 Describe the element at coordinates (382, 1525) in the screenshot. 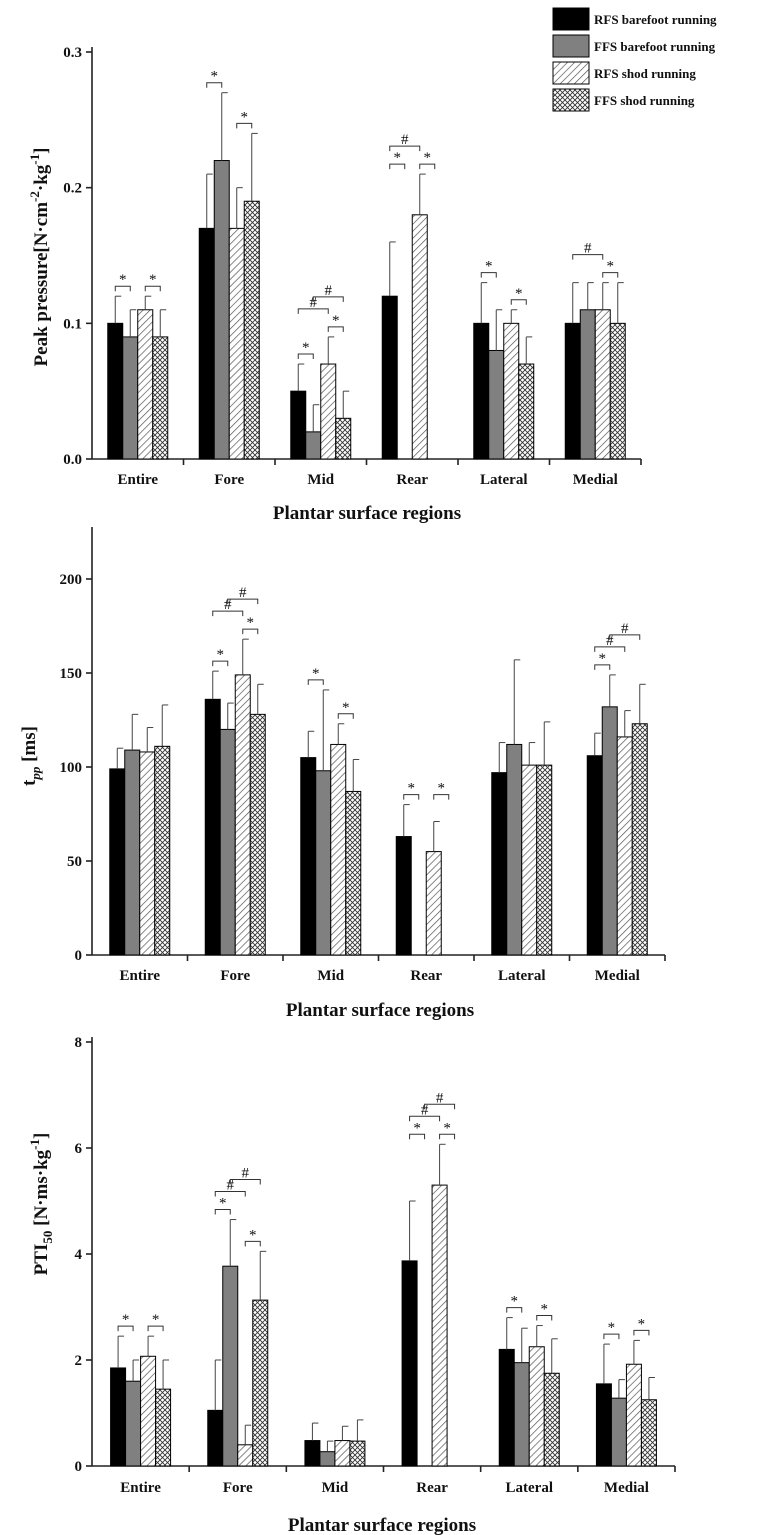

I see `x-axis-title-pti50: Plantar surface regions` at that location.